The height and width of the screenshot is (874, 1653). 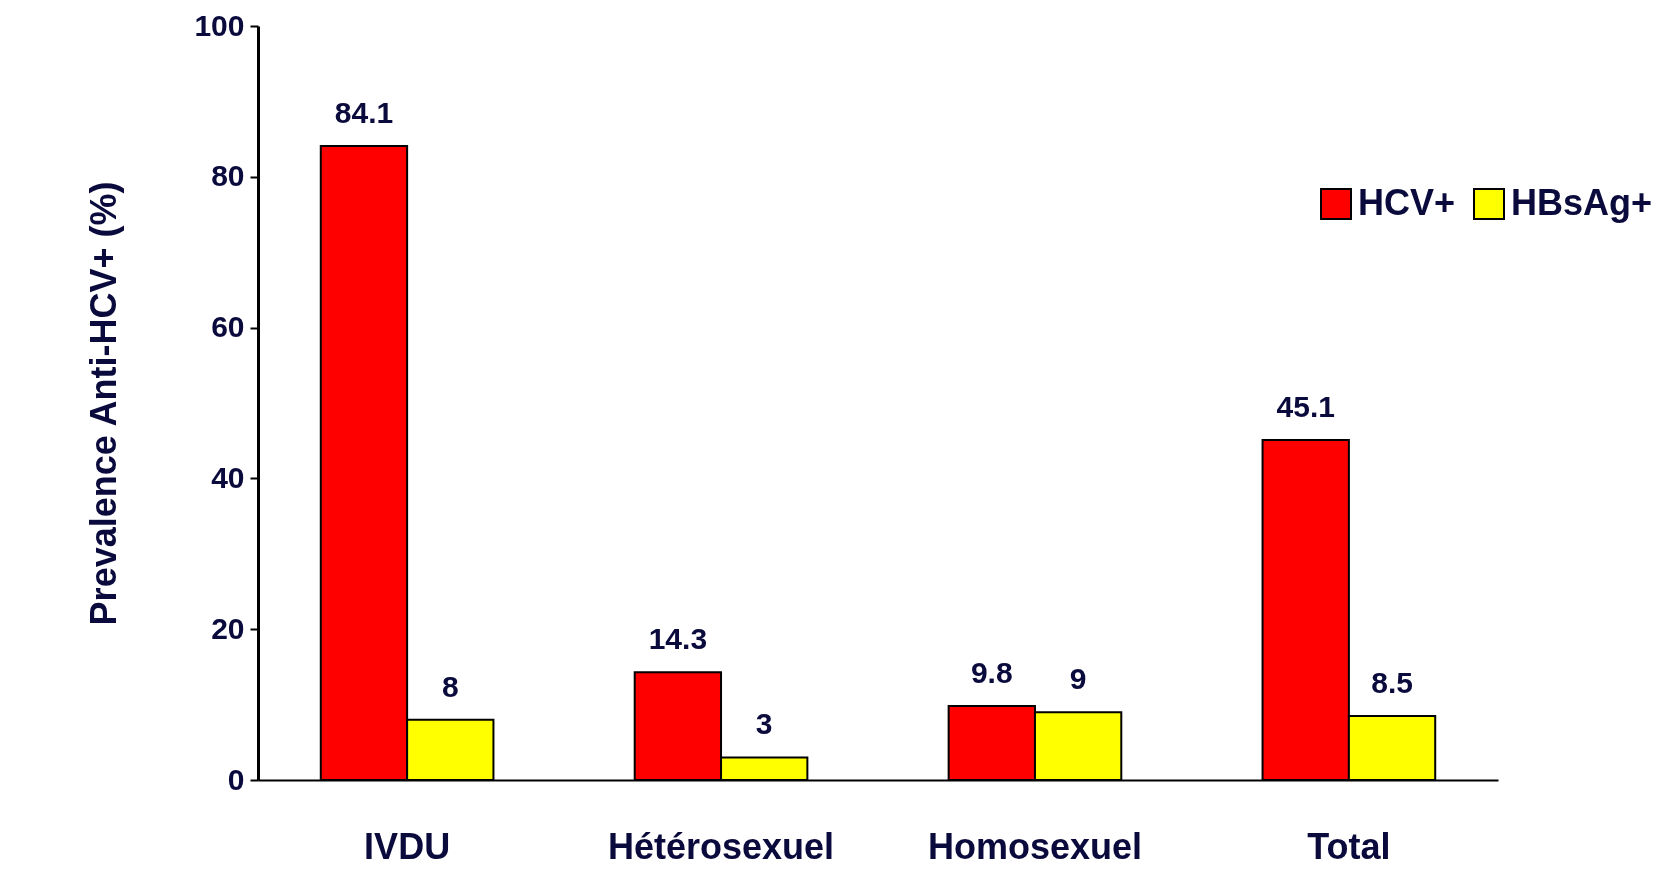 I want to click on x-tick-label: Homosexuel, so click(x=1034, y=846).